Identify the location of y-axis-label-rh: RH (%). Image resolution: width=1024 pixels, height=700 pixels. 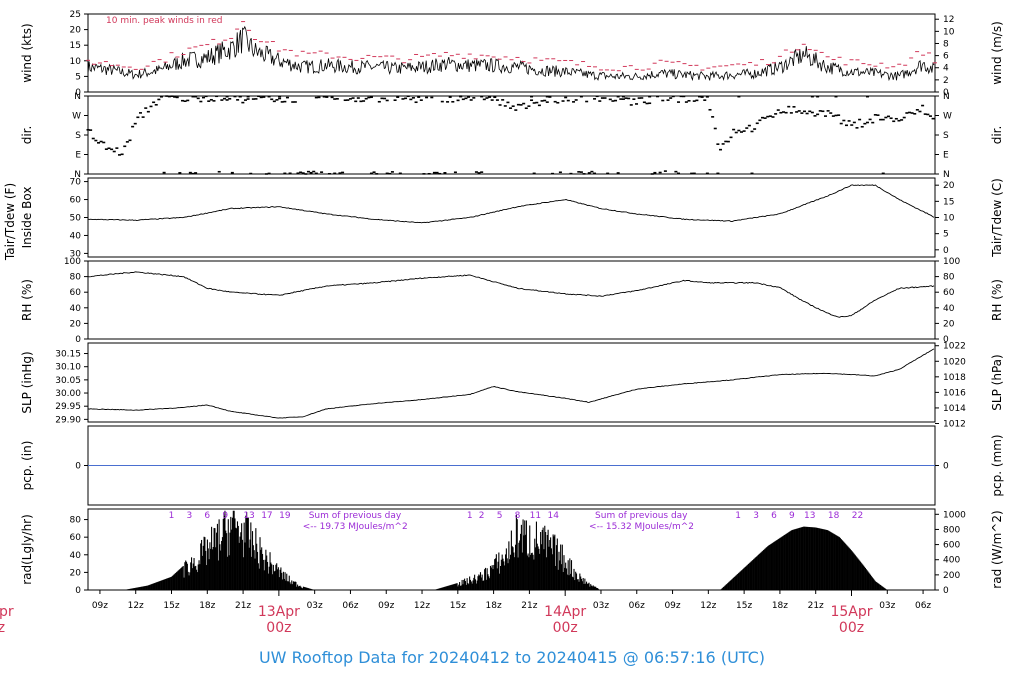
(27, 300).